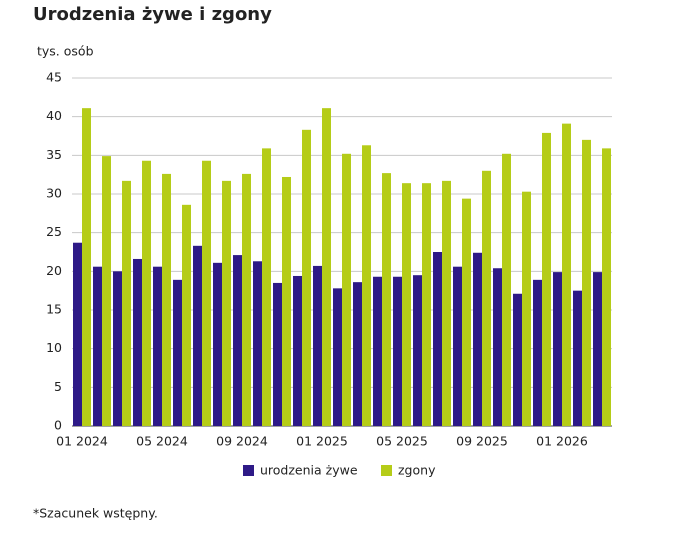 The height and width of the screenshot is (533, 683). Describe the element at coordinates (65, 51) in the screenshot. I see `y-axis-label: tys. osób` at that location.